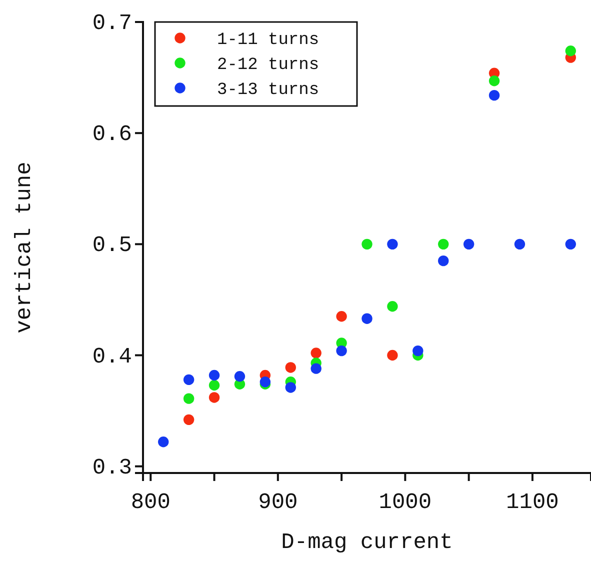  What do you see at coordinates (112, 357) in the screenshot?
I see `y-tick-label: 0.4` at bounding box center [112, 357].